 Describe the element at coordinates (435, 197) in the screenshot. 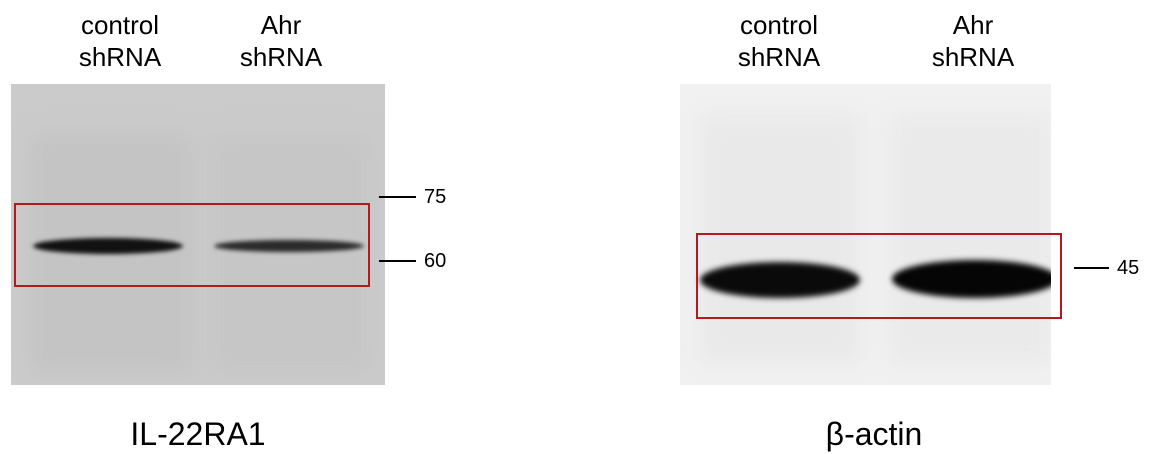

I see `marker-label: 75` at that location.